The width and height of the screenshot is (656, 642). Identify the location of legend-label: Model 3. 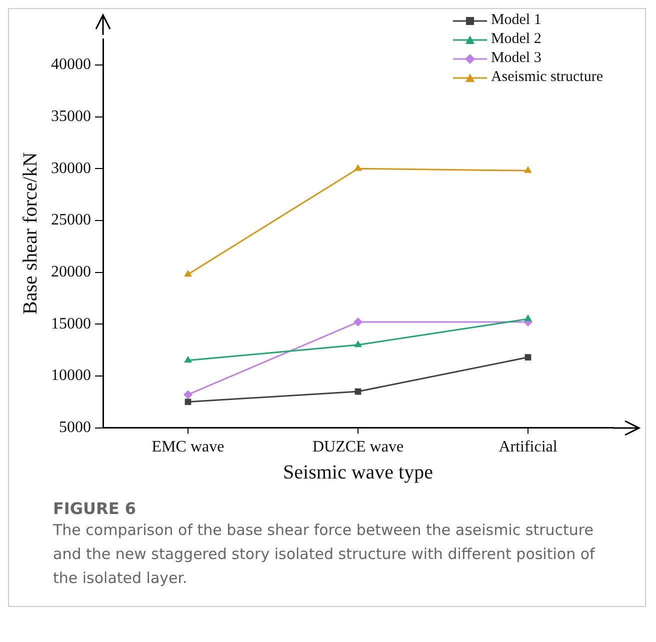
(516, 58).